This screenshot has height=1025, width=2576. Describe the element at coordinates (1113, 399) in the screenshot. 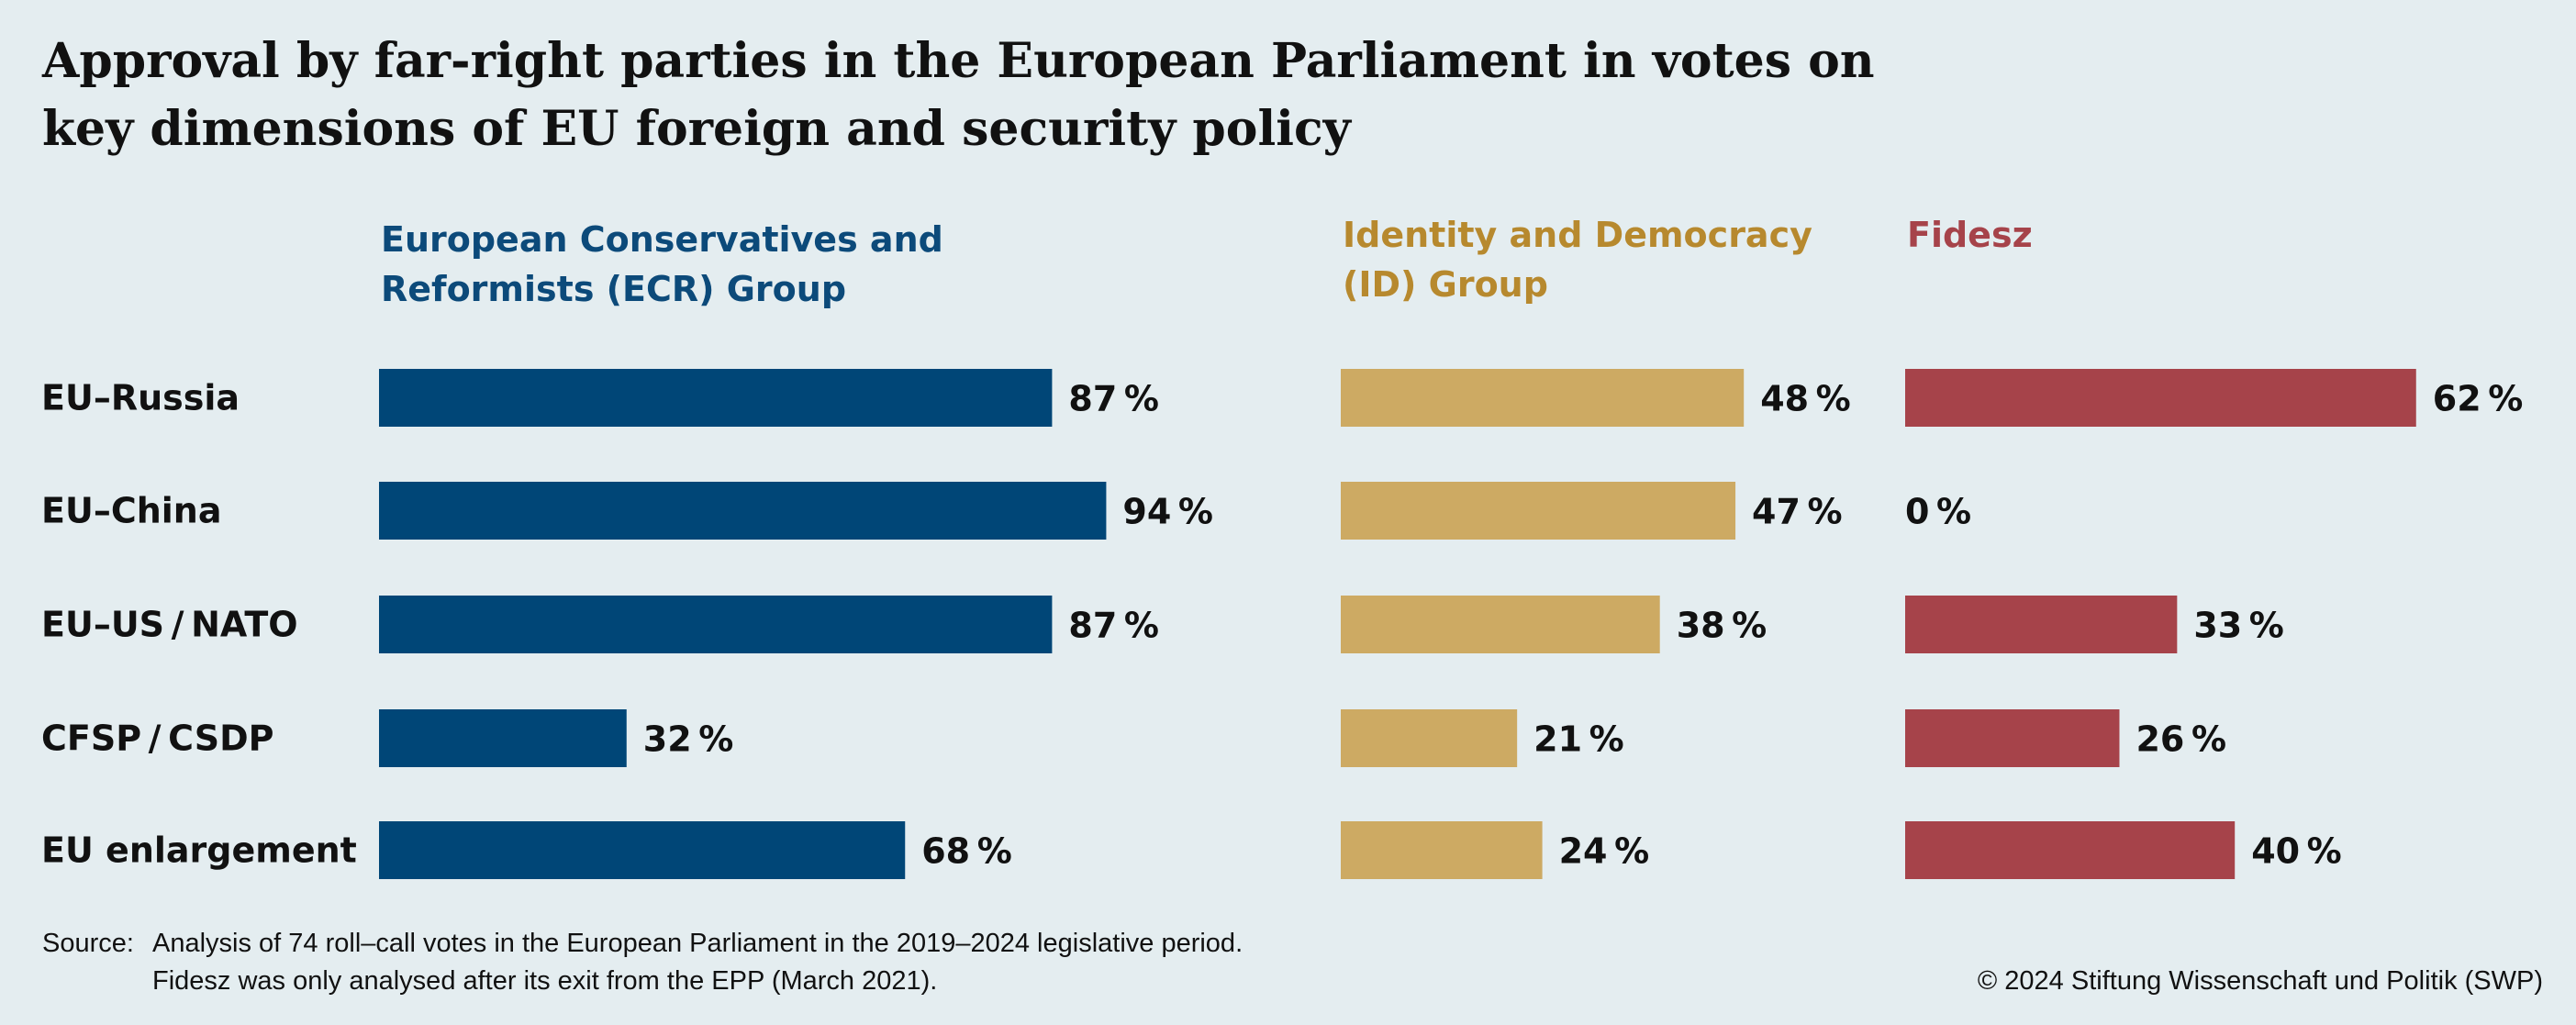

I see `value-label-s0-0: 87 %` at that location.